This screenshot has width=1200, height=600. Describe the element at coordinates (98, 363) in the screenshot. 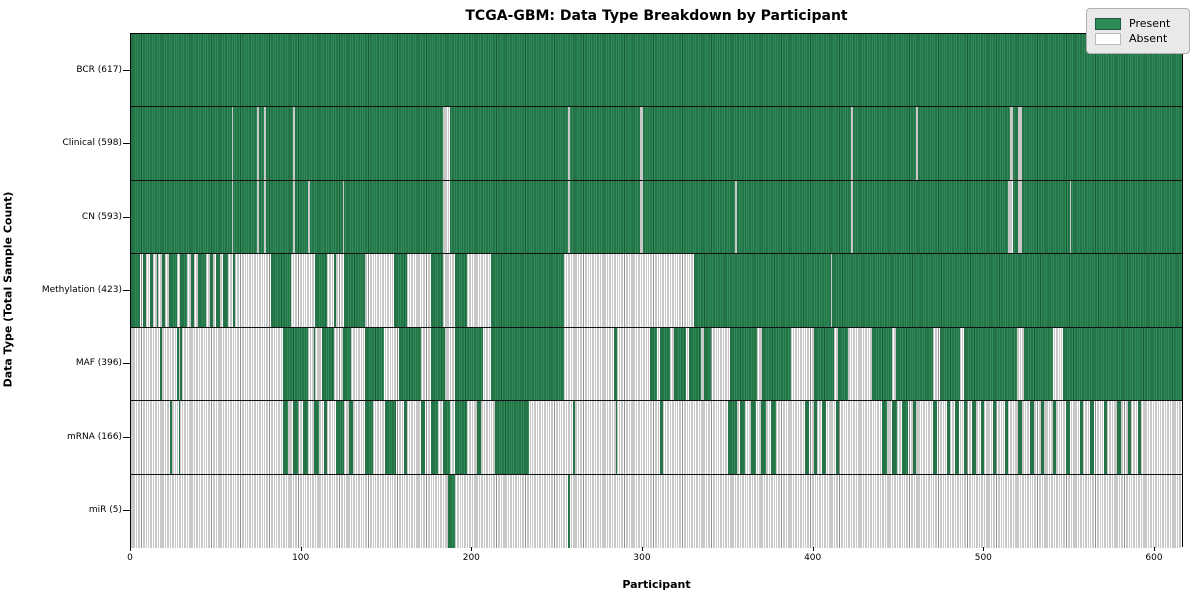

I see `ytick-label-MAF: MAF (396)` at that location.